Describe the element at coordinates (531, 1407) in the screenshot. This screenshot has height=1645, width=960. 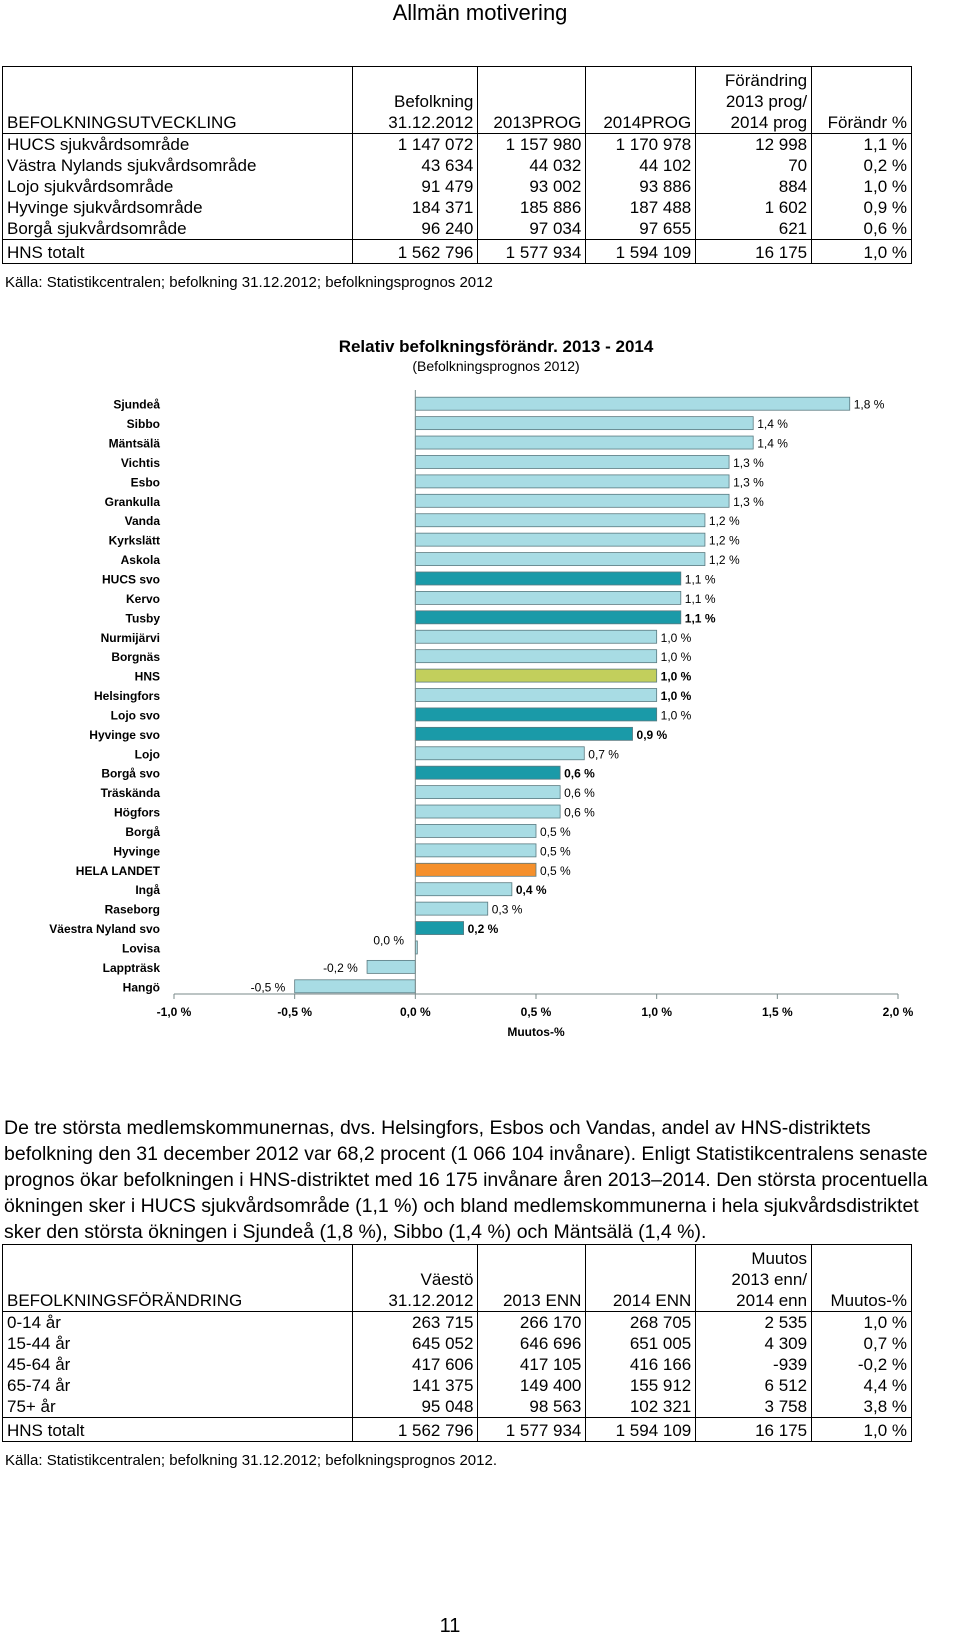
I see `cell-value: 98 563` at that location.